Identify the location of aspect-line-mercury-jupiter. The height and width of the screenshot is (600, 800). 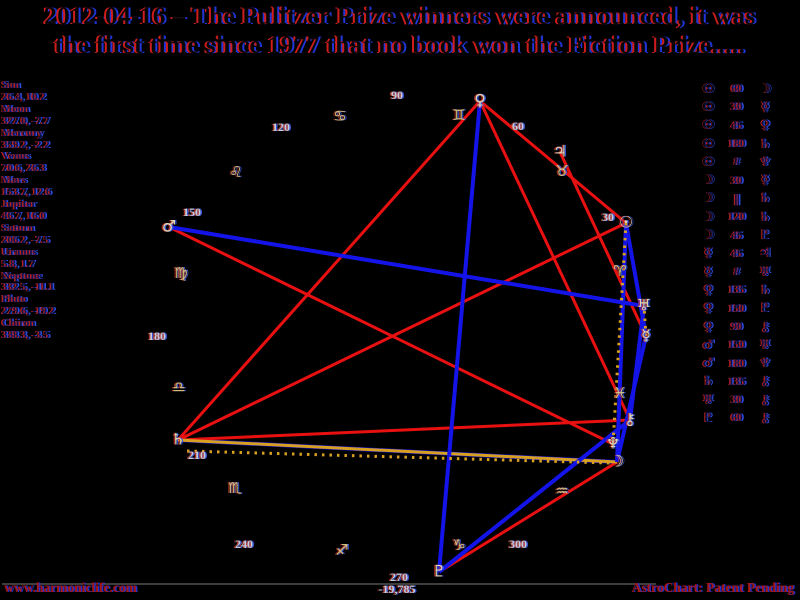
(603, 244).